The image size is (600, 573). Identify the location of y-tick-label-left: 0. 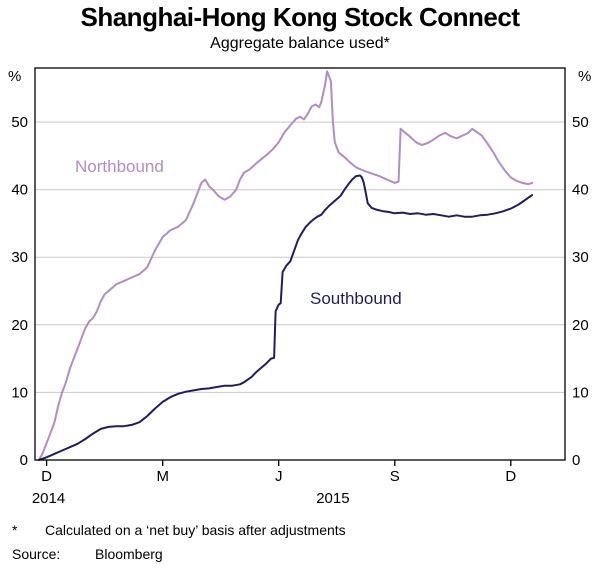
(24, 460).